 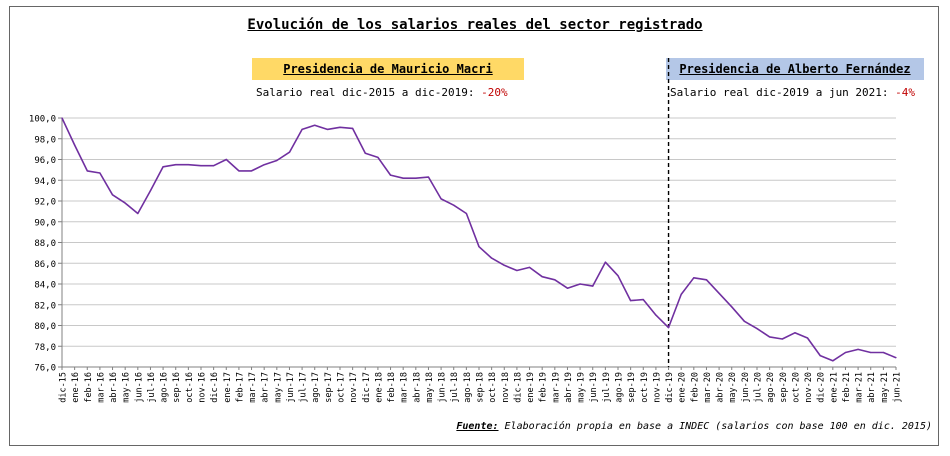 What do you see at coordinates (721, 387) in the screenshot?
I see `x-tick-label: abr-20` at bounding box center [721, 387].